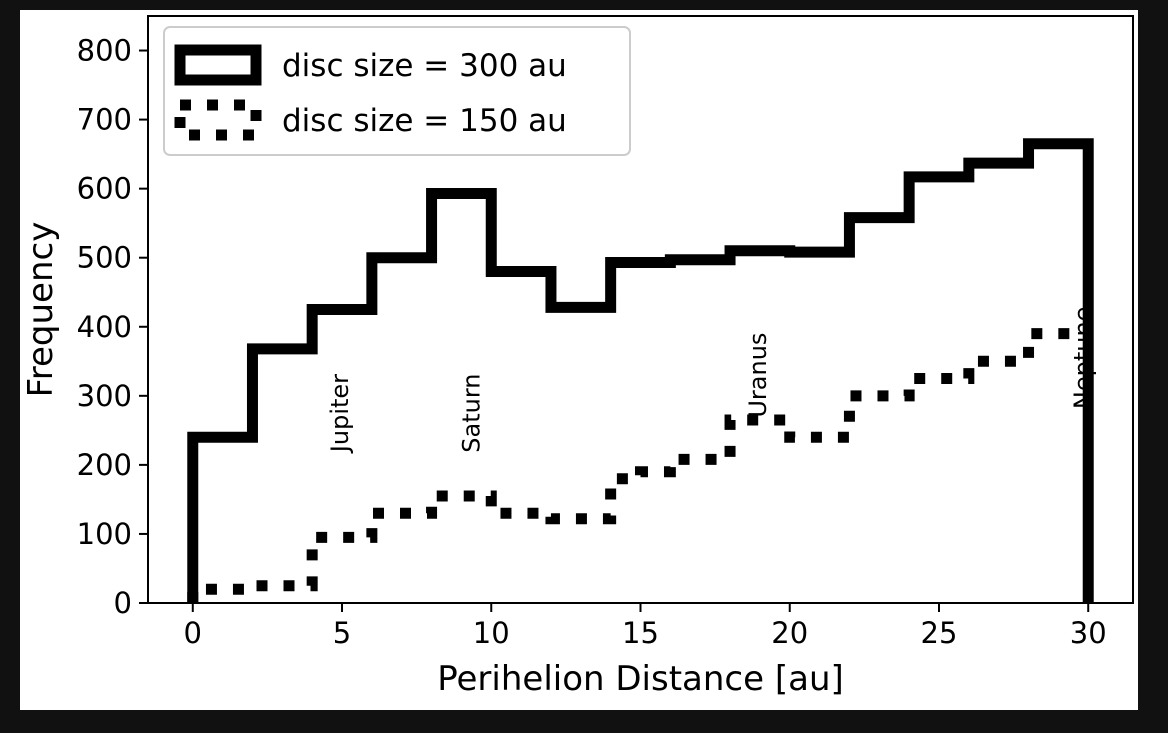  I want to click on x-tick-label: 0, so click(193, 633).